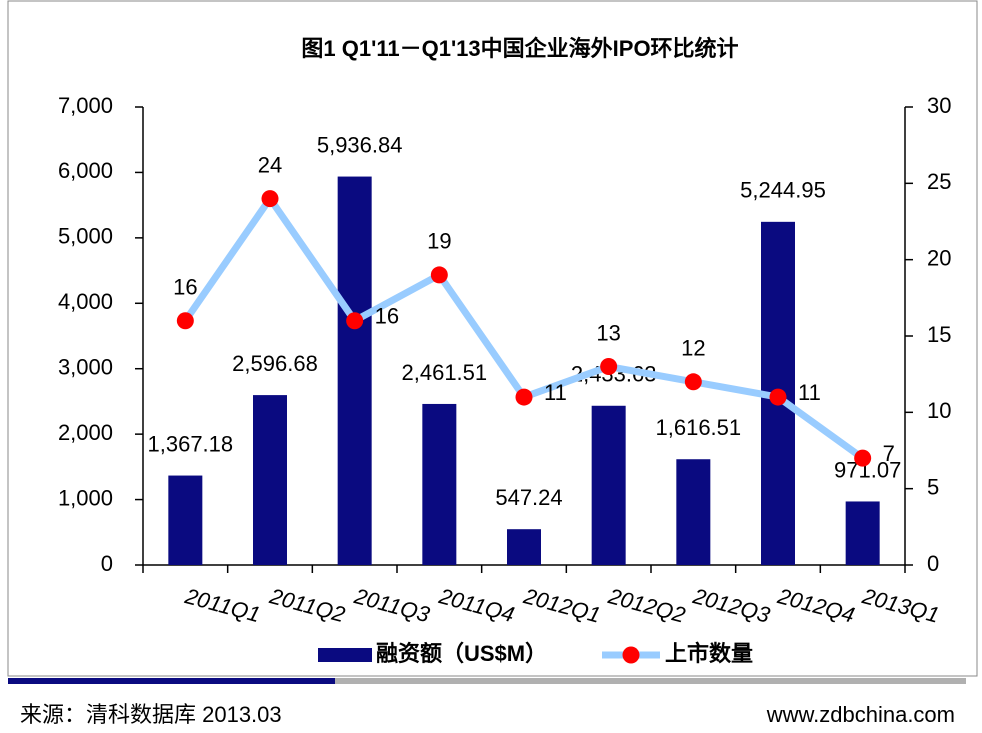 The width and height of the screenshot is (982, 733). I want to click on line-value-label: 7, so click(889, 453).